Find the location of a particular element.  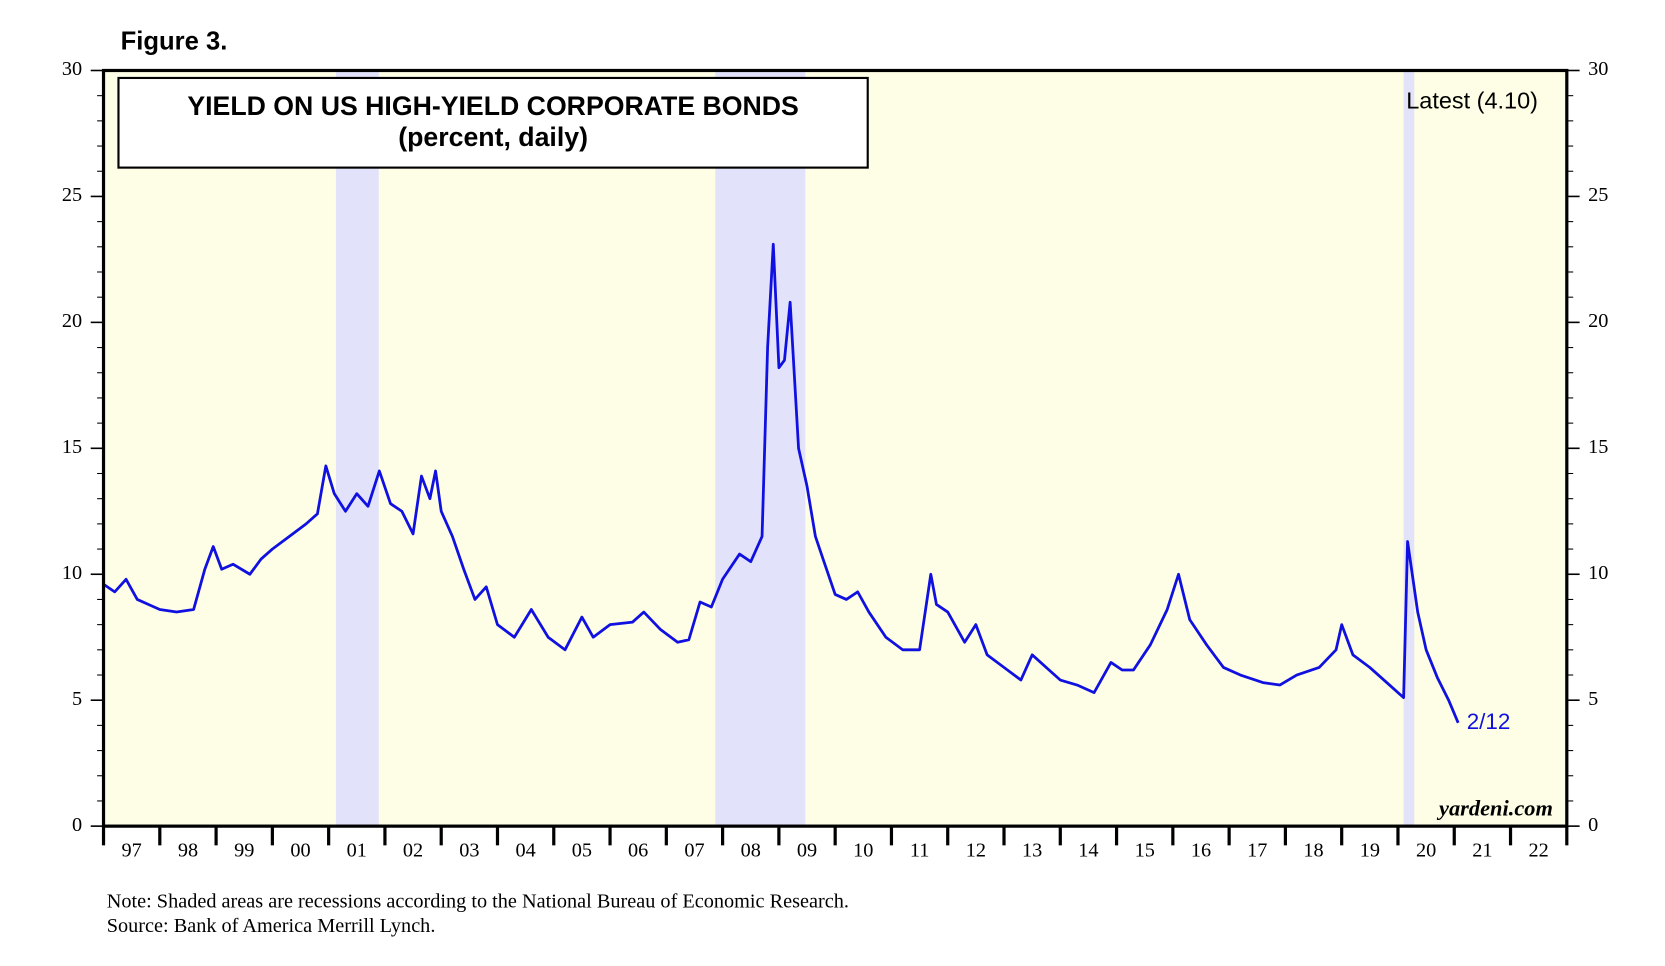

source: Source: Bank of America Merrill Lynch. is located at coordinates (271, 926).